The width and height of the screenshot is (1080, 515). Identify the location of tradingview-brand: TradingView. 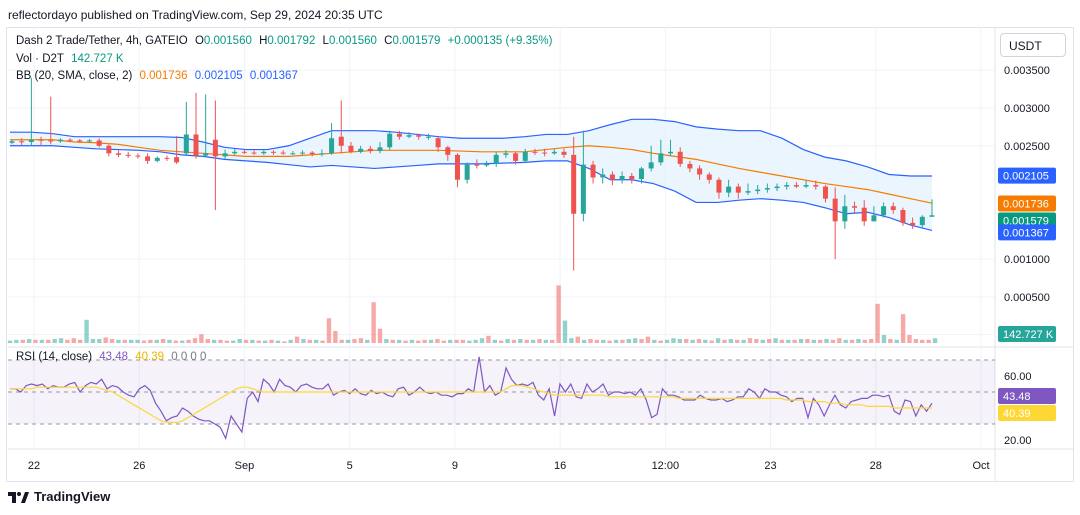
(72, 496).